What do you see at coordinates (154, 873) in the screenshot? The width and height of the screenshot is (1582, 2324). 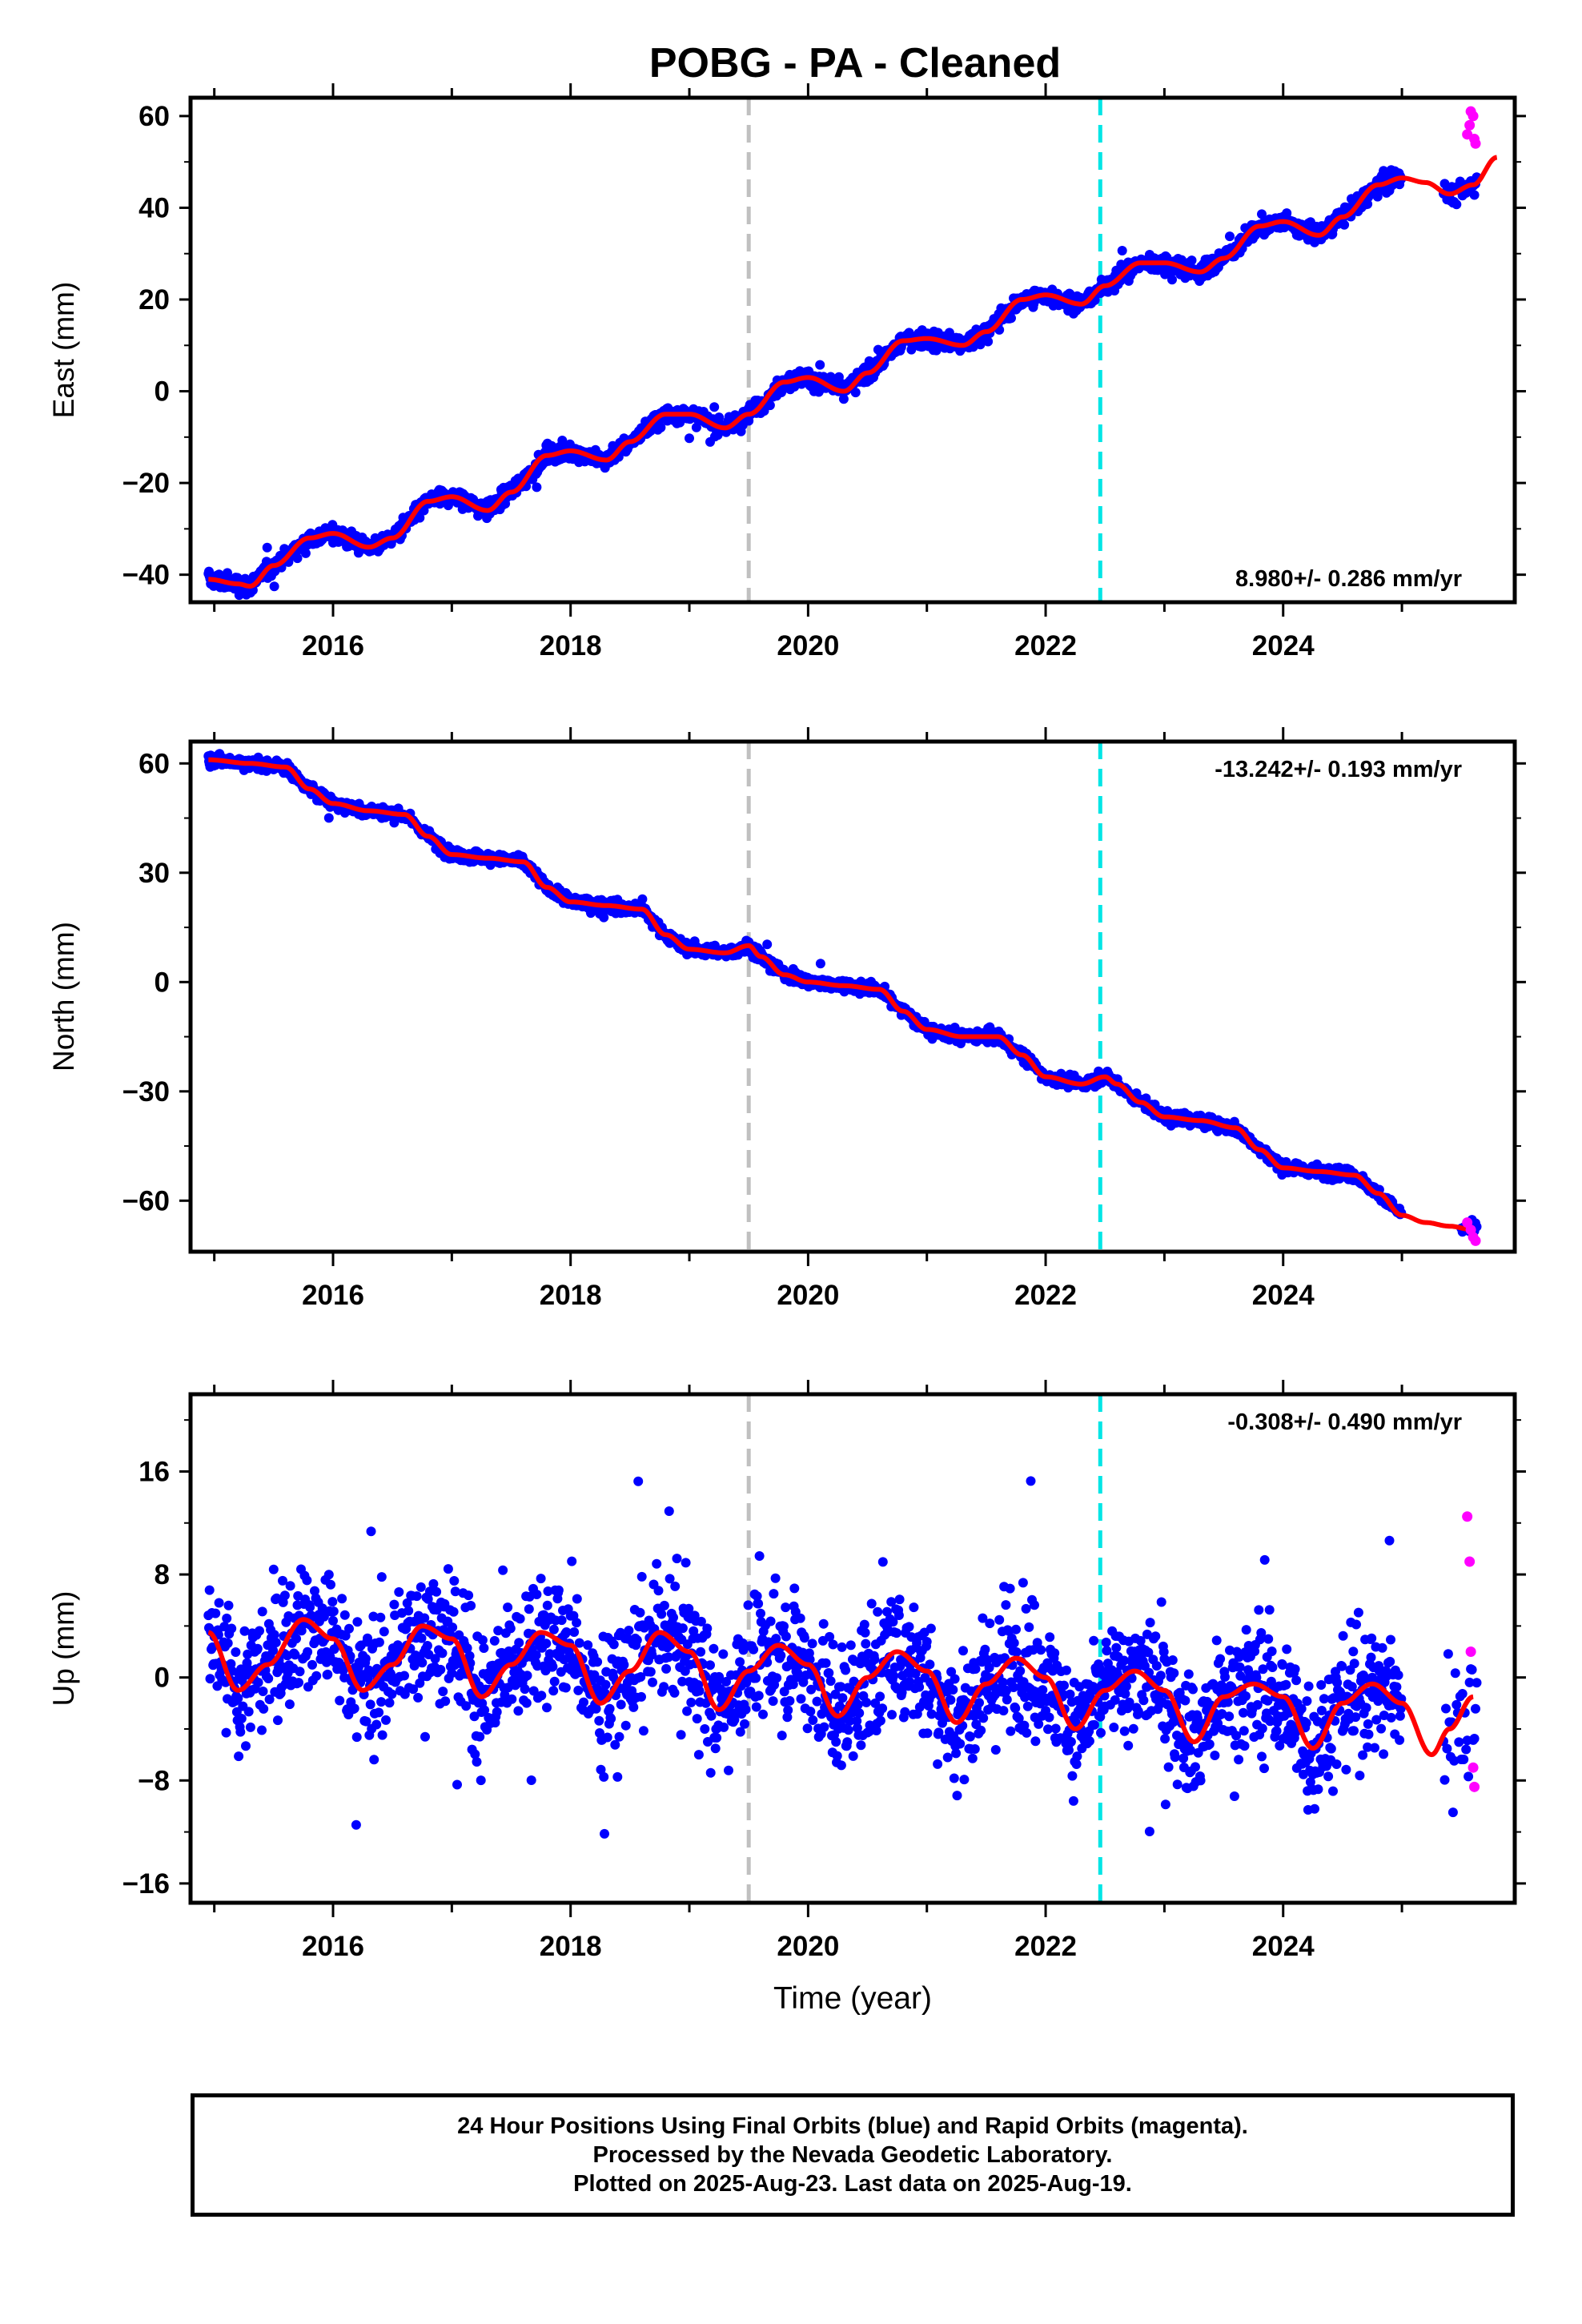 I see `y-tick-label: 30` at bounding box center [154, 873].